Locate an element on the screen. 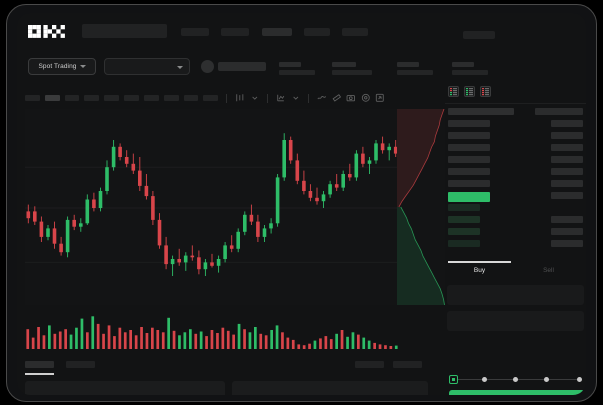 Image resolution: width=603 pixels, height=405 pixels. pair-select is located at coordinates (147, 66).